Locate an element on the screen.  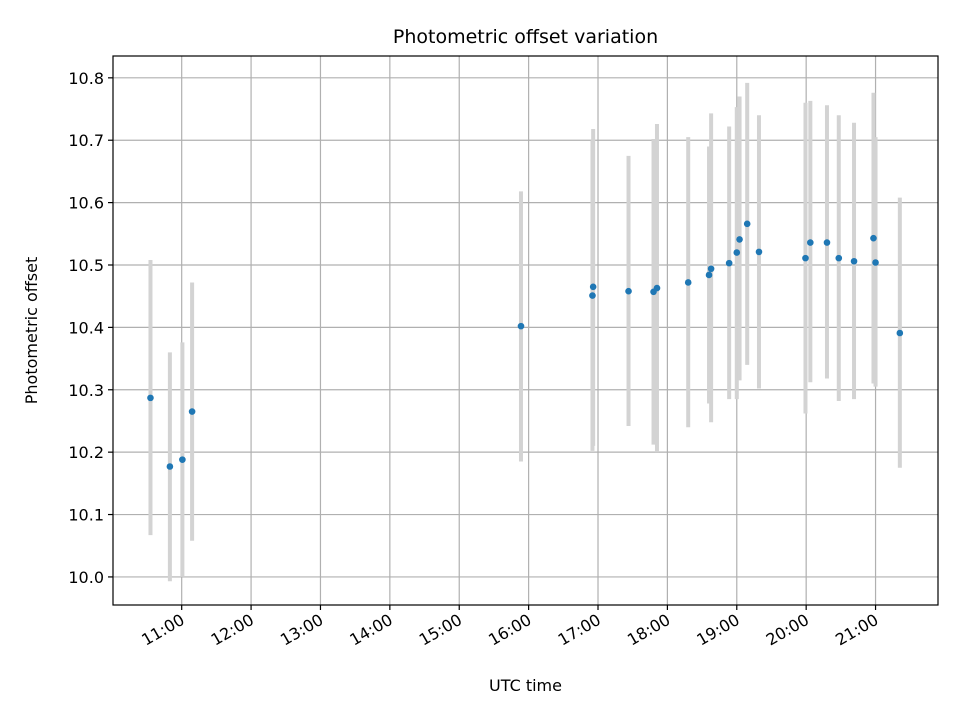
x-tick-label: 11:00 is located at coordinates (162, 630).